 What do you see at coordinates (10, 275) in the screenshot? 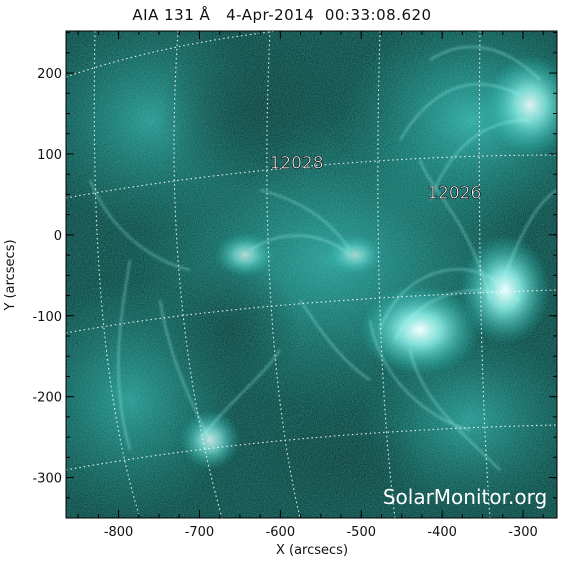
I see `y-axis-label: Y (arcsecs)` at bounding box center [10, 275].